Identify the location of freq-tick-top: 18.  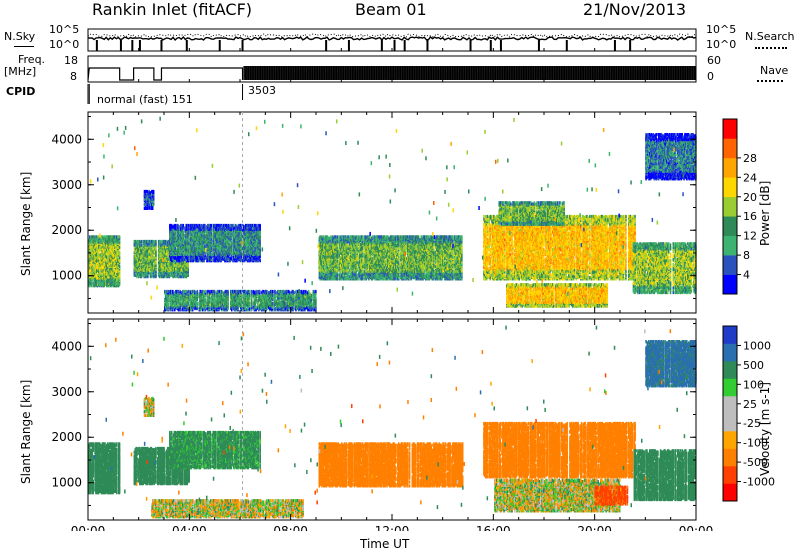
(71, 60).